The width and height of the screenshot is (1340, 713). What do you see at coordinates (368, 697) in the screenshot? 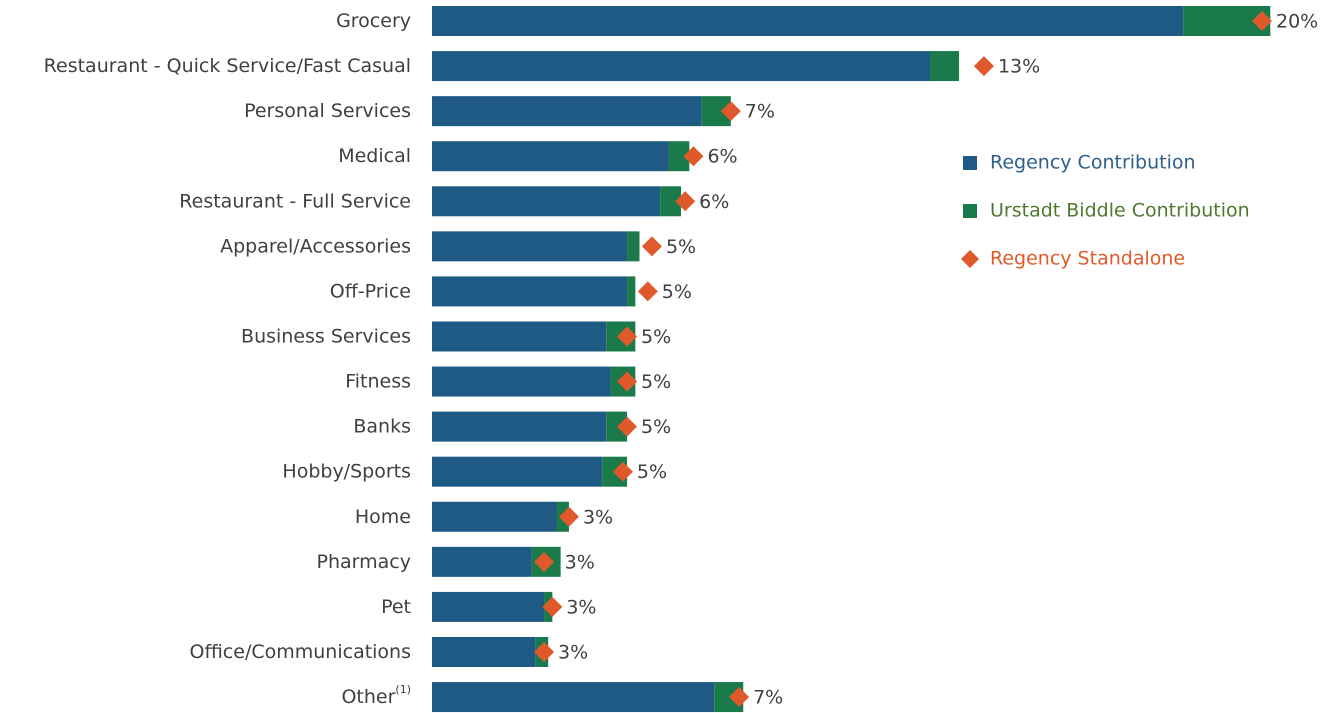
I see `category-name: Other` at bounding box center [368, 697].